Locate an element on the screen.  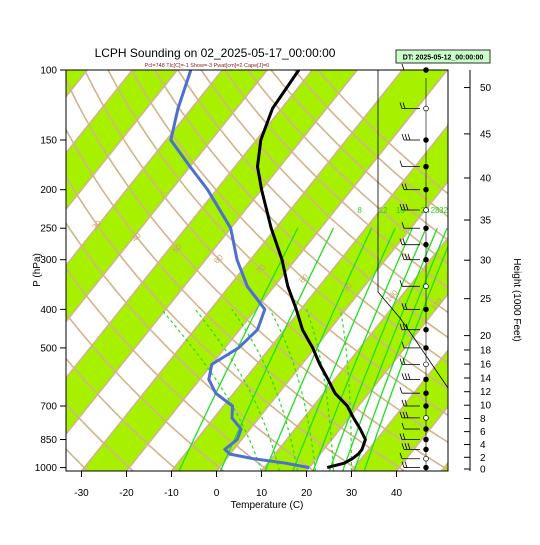
height-tick-label: 30 is located at coordinates (486, 261).